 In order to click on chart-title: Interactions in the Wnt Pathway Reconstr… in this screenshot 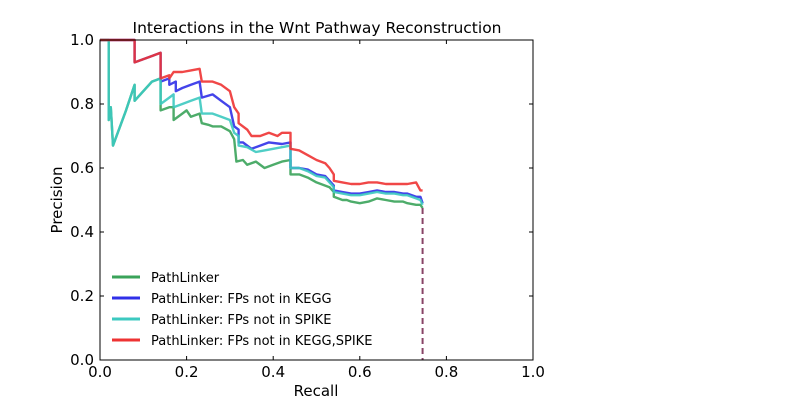, I will do `click(317, 28)`.